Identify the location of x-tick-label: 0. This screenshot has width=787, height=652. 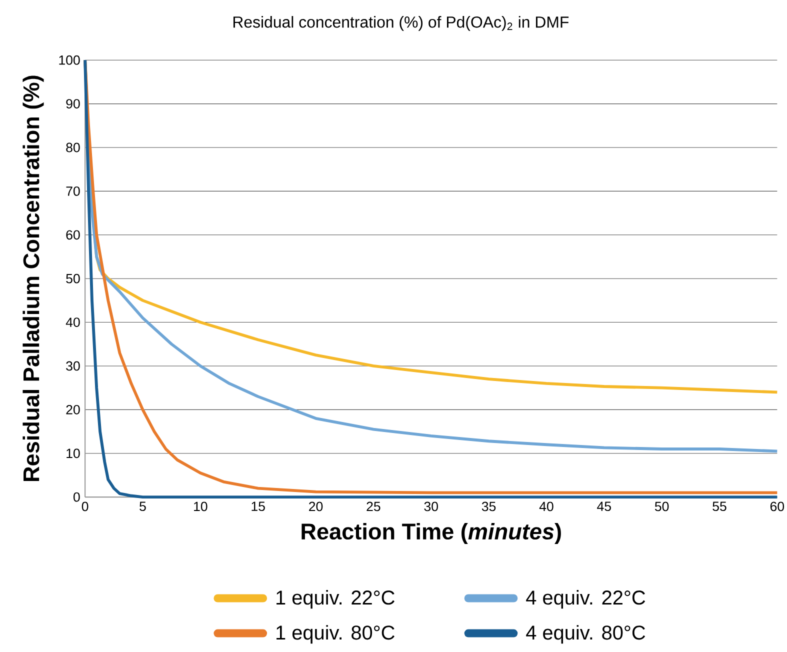
(85, 507).